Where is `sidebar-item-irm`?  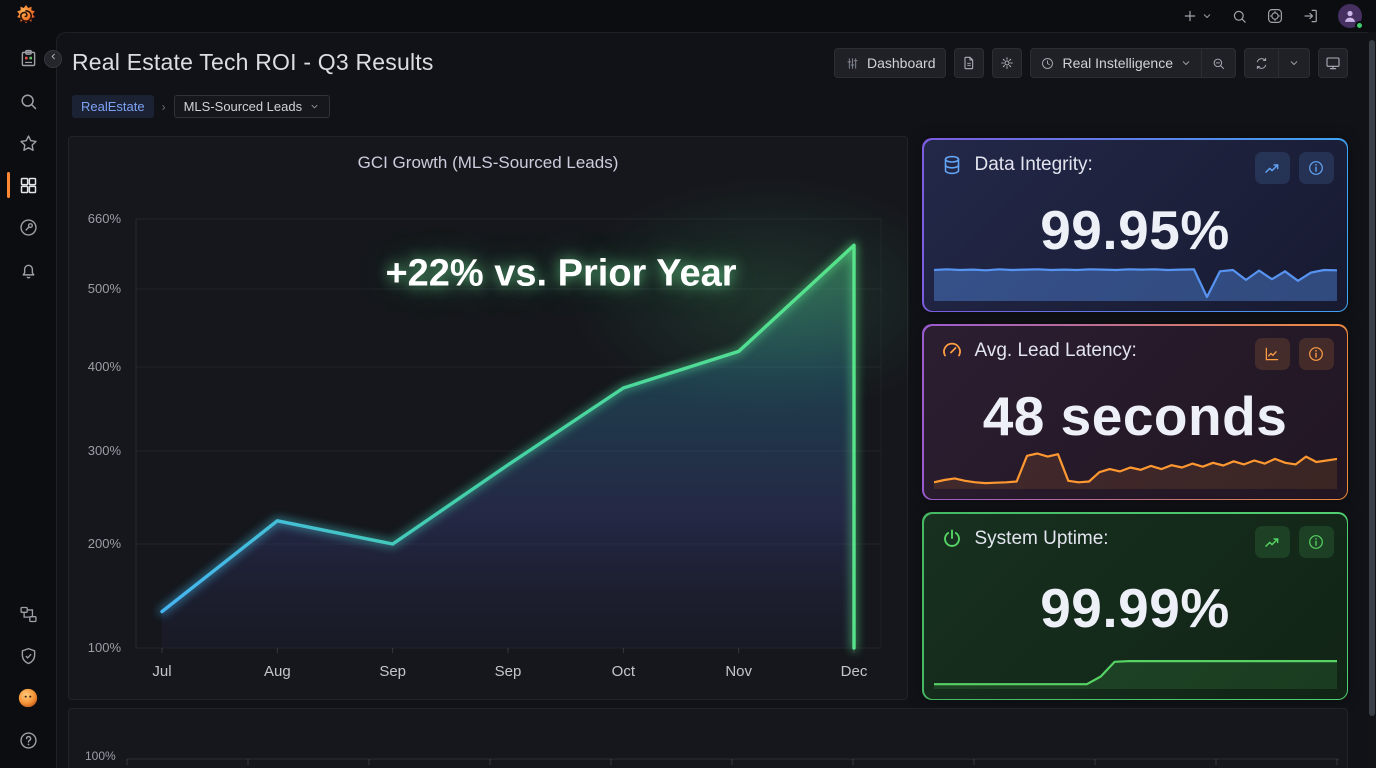 sidebar-item-irm is located at coordinates (28, 227).